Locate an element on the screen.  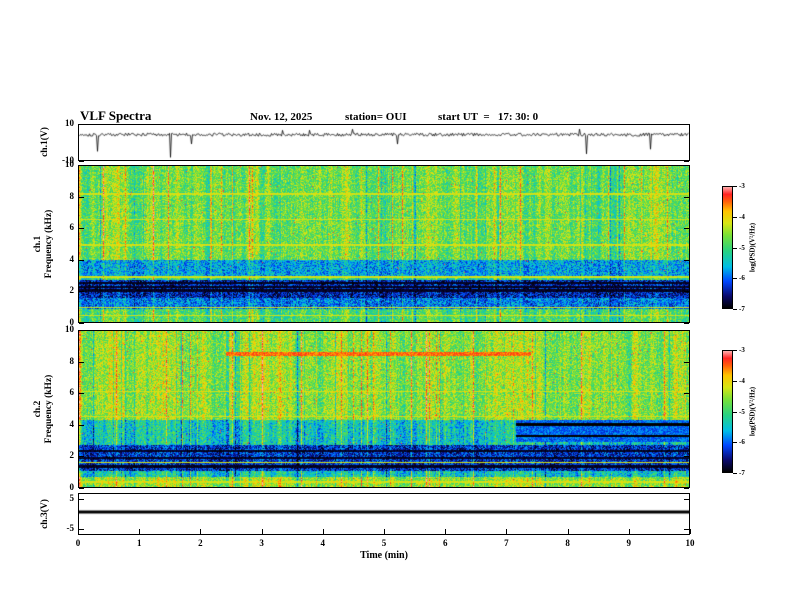
y-tick-label: -5 is located at coordinates (70, 528).